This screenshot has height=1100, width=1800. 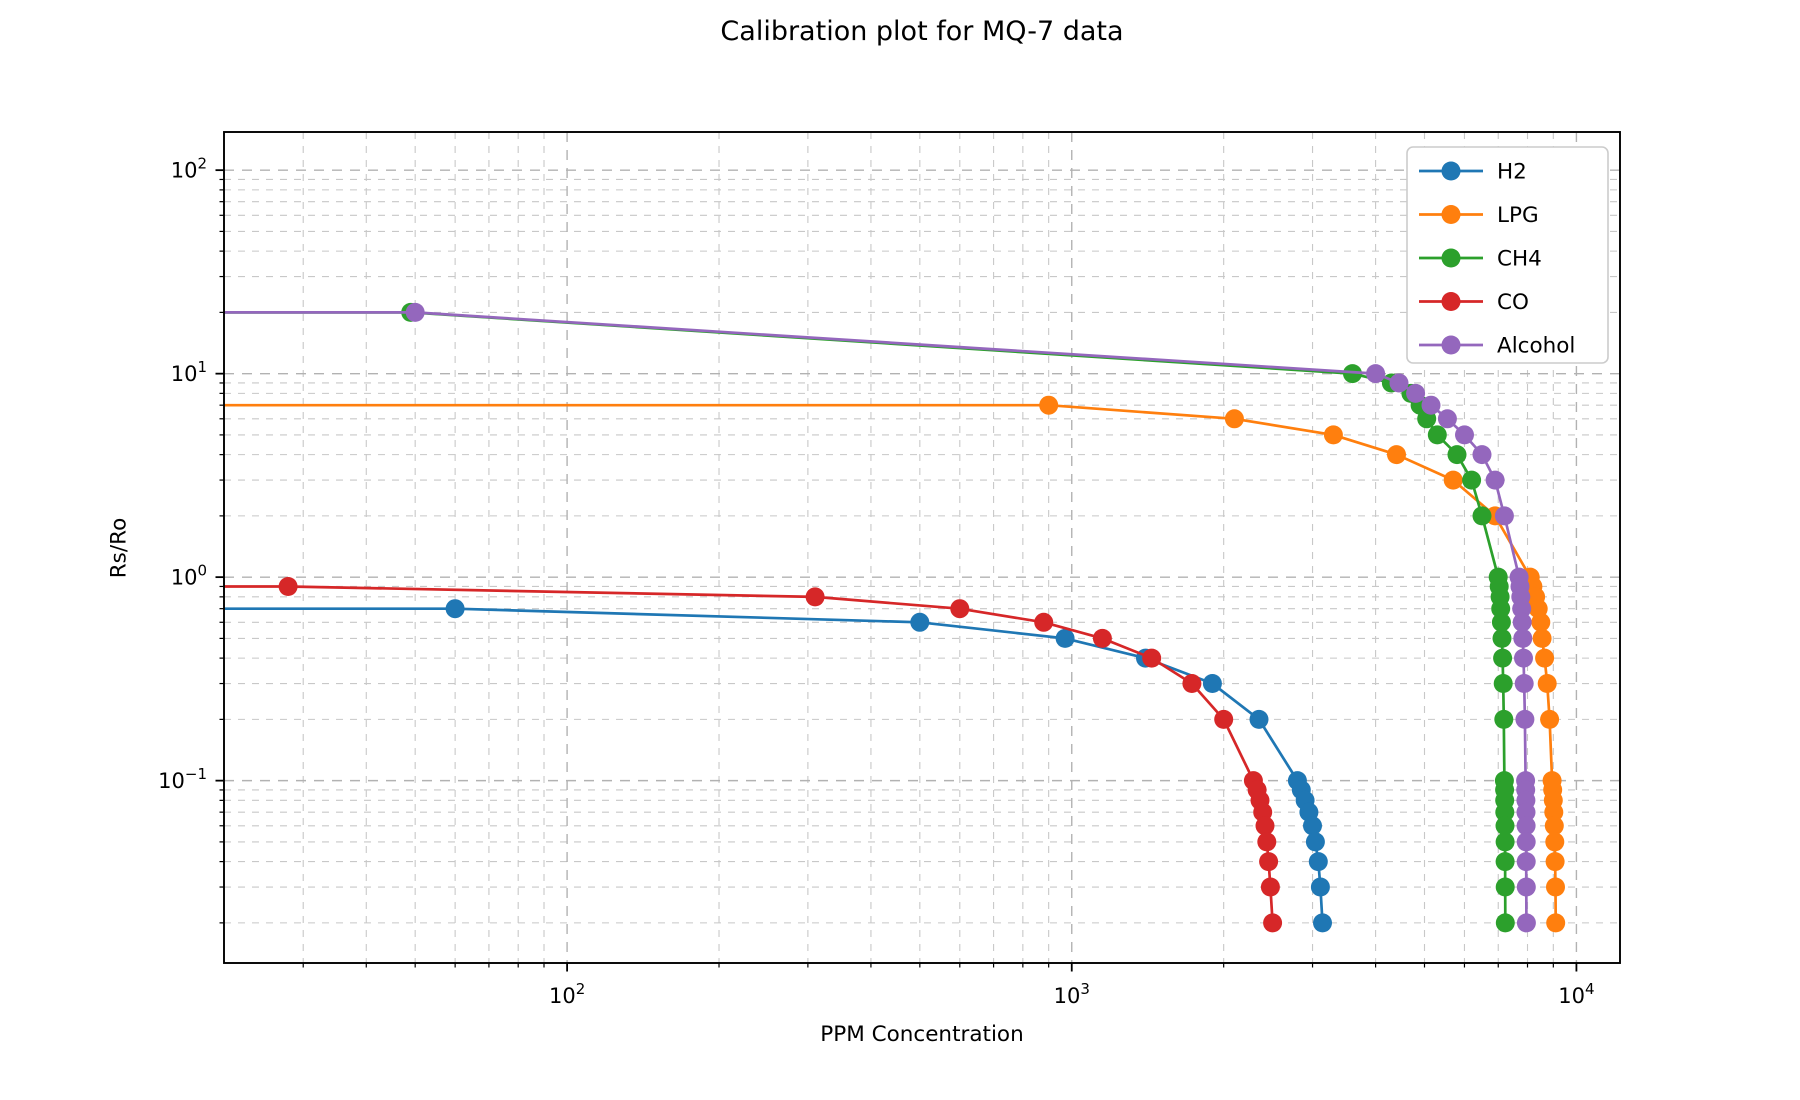 I want to click on y-tick-labels: 10² 10¹ 10⁰ 10⁻¹, so click(x=182, y=474).